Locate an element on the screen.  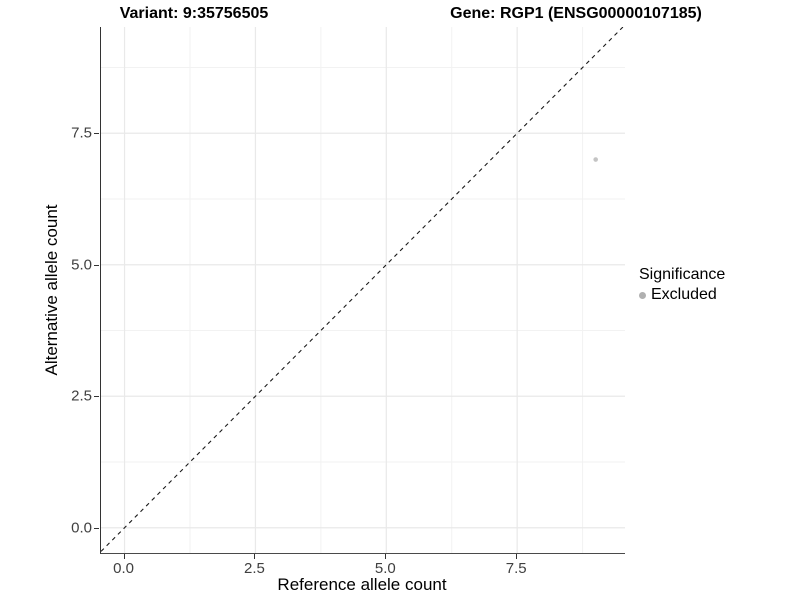
y-axis-title: Alternative allele count is located at coordinates (51, 290).